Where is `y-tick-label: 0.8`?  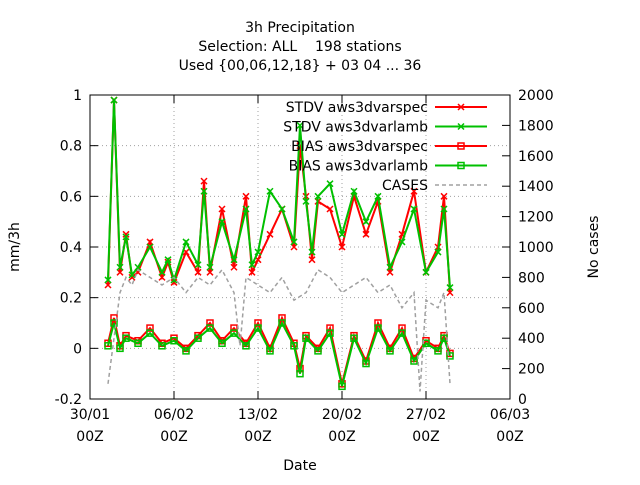
y-tick-label: 0.8 is located at coordinates (71, 147).